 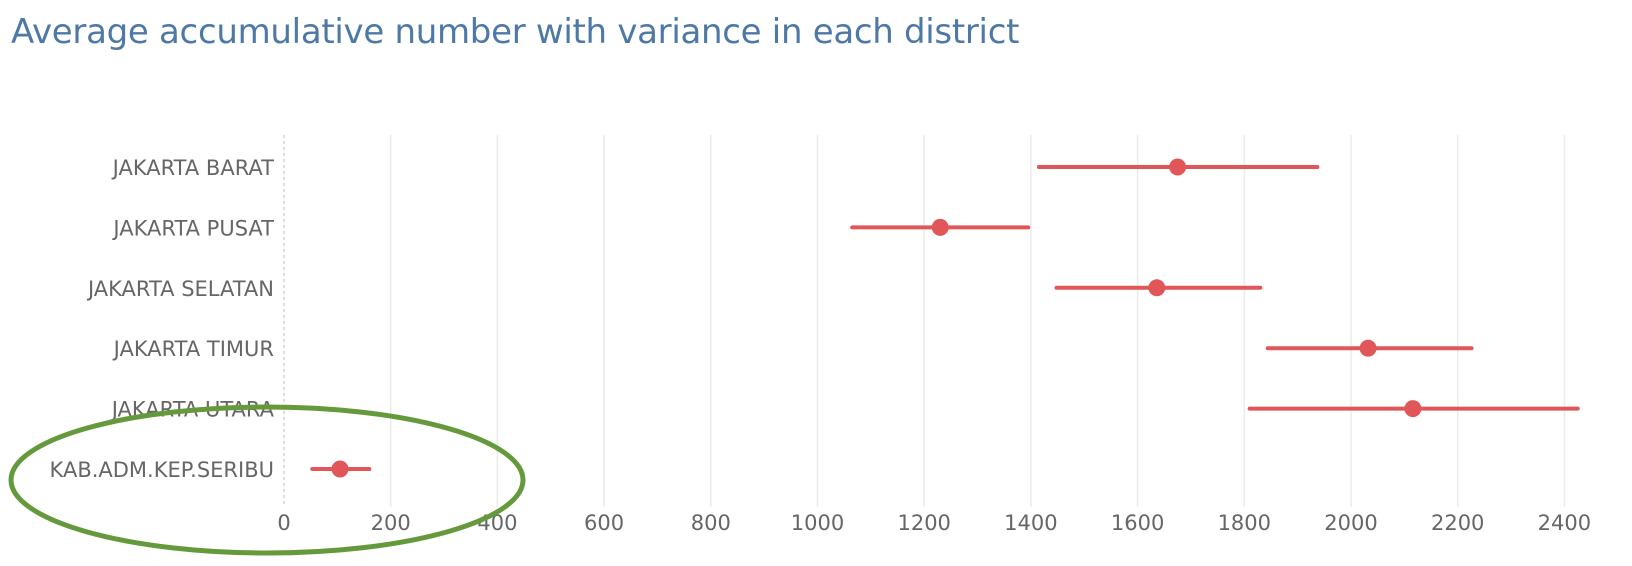 I want to click on x-tick-label: 1400, so click(x=1030, y=523).